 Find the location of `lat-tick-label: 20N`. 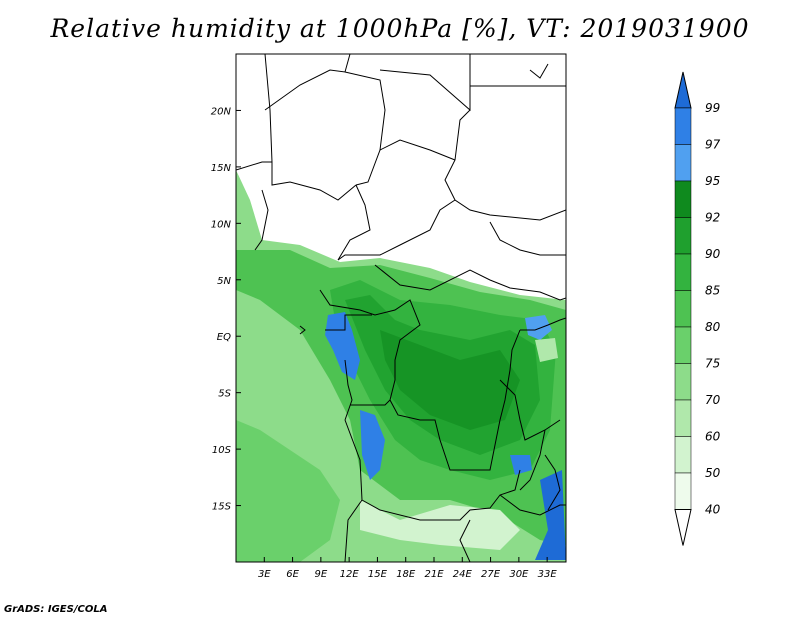

lat-tick-label: 20N is located at coordinates (221, 111).